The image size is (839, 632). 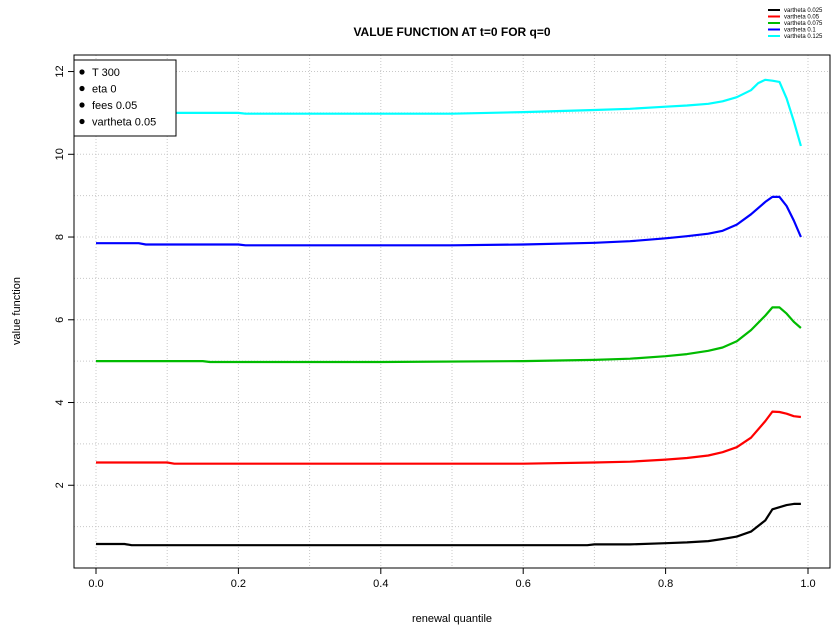 What do you see at coordinates (60, 320) in the screenshot?
I see `y-tick-label: 6` at bounding box center [60, 320].